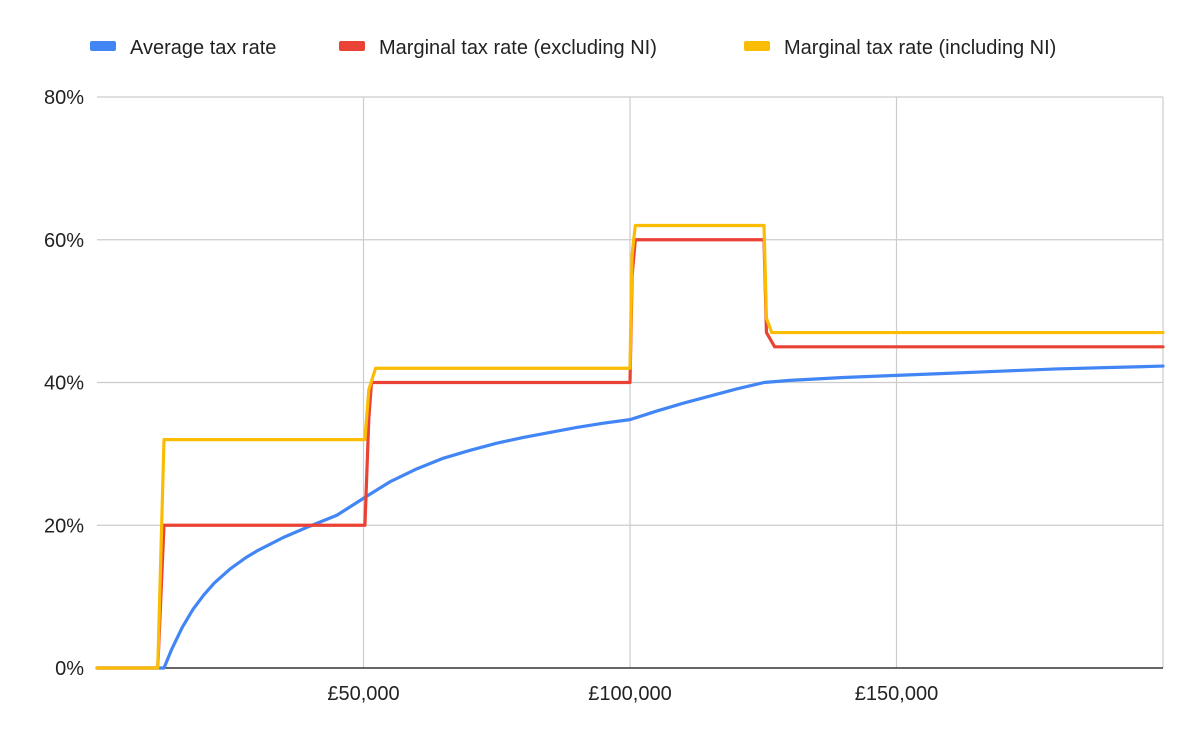  What do you see at coordinates (64, 98) in the screenshot?
I see `y-tick-label: 80%` at bounding box center [64, 98].